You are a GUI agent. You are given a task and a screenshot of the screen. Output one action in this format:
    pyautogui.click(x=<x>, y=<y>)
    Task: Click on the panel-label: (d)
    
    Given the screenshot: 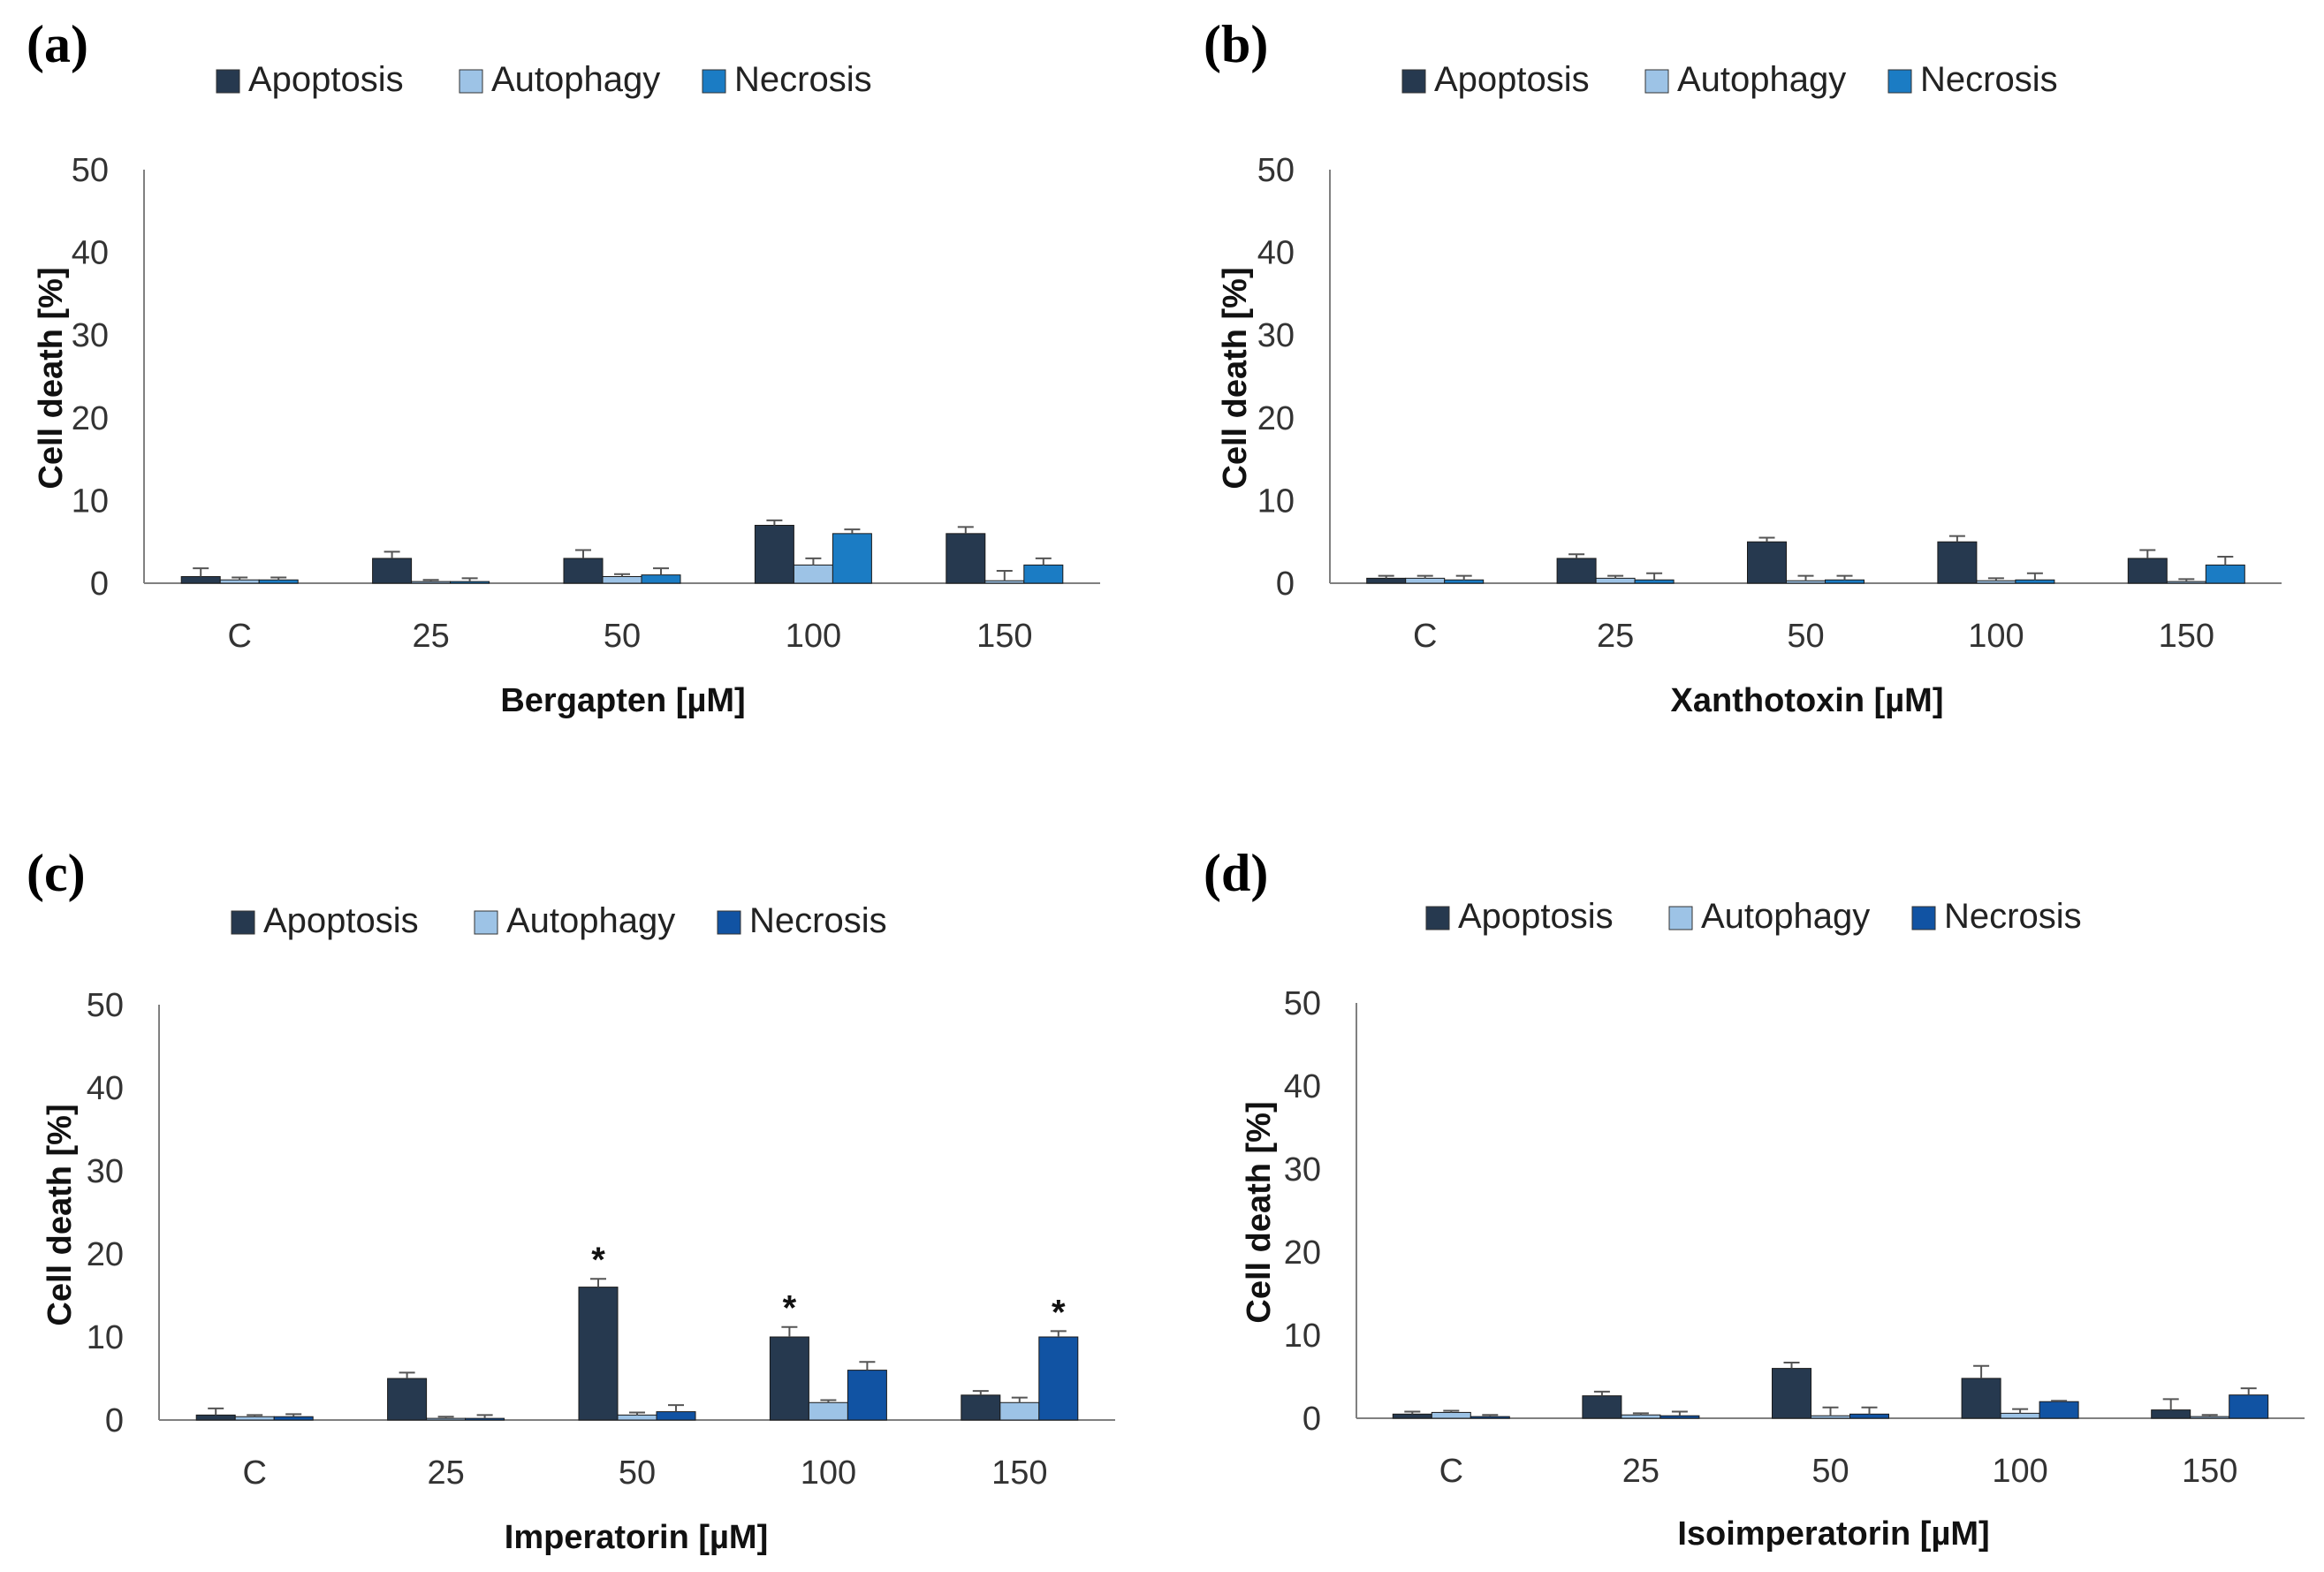 What is the action you would take?
    pyautogui.click(x=1236, y=873)
    